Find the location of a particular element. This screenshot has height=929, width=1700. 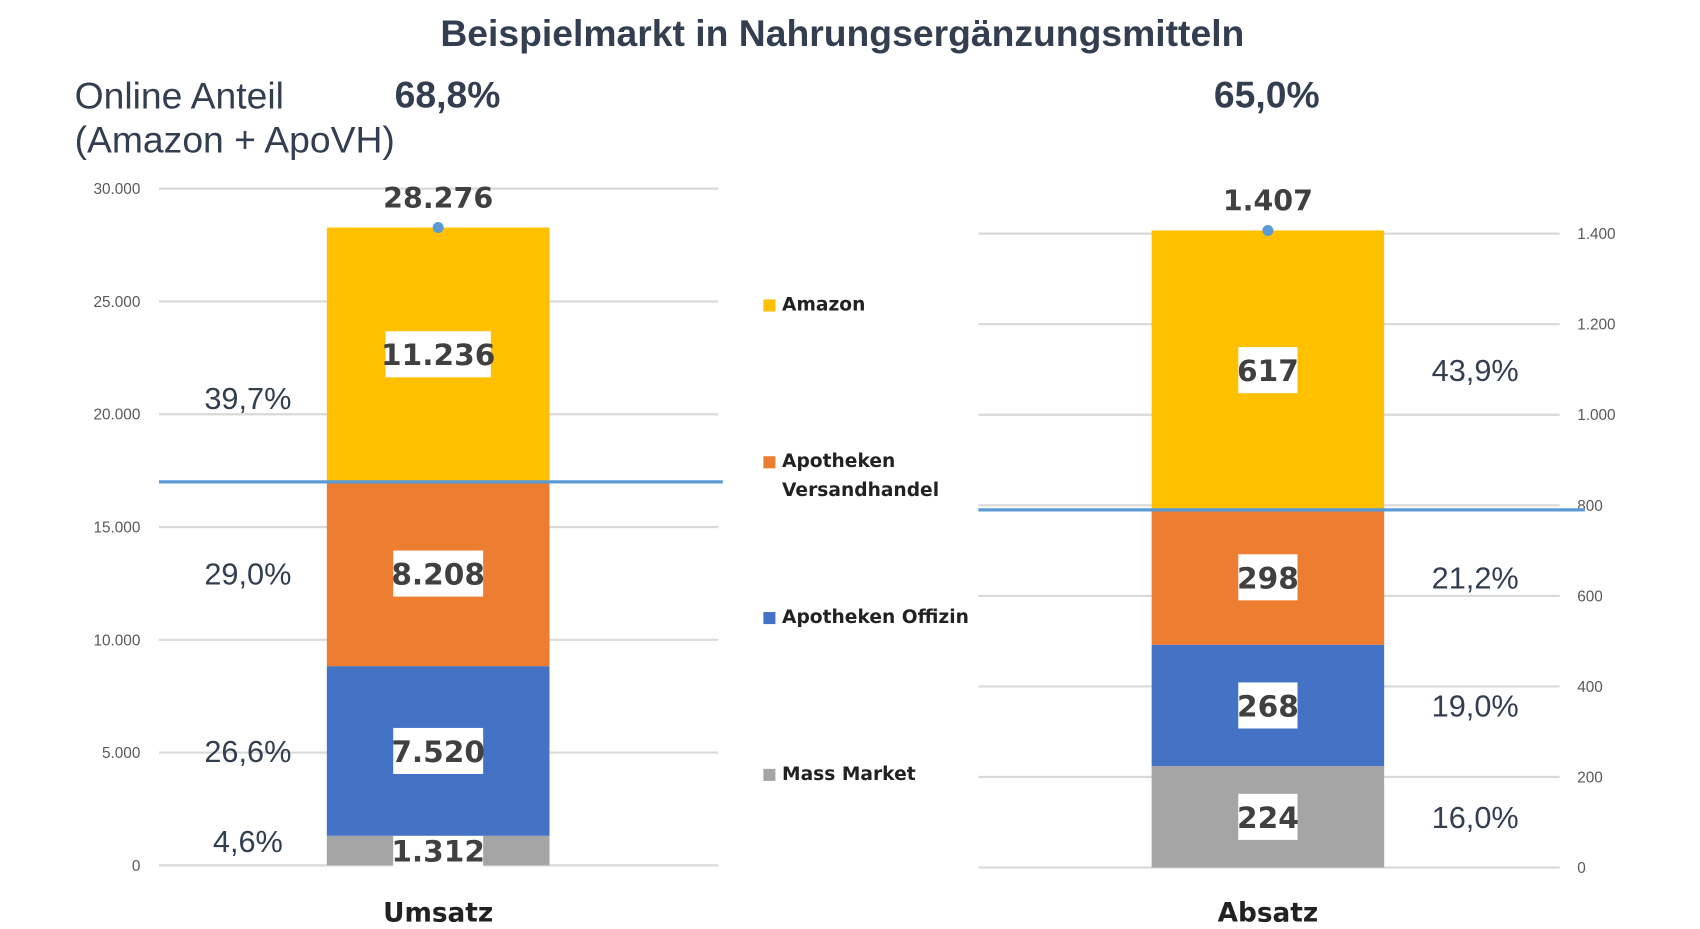

y-tick-label: 800 is located at coordinates (1590, 506).